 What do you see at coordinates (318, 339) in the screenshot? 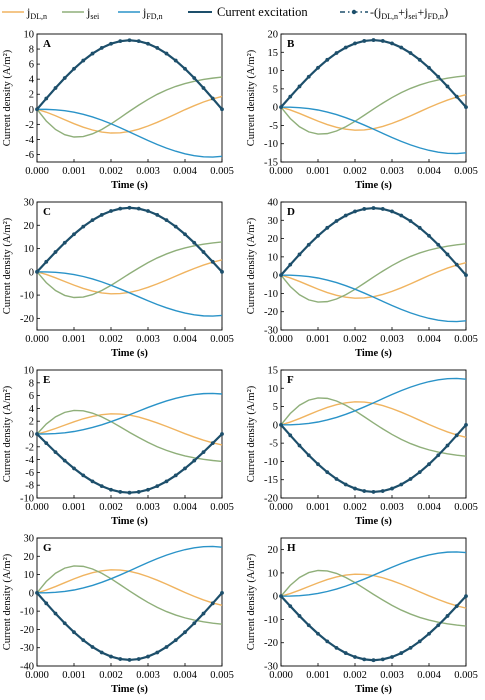
I see `x-tick-label: 0.001` at bounding box center [318, 339].